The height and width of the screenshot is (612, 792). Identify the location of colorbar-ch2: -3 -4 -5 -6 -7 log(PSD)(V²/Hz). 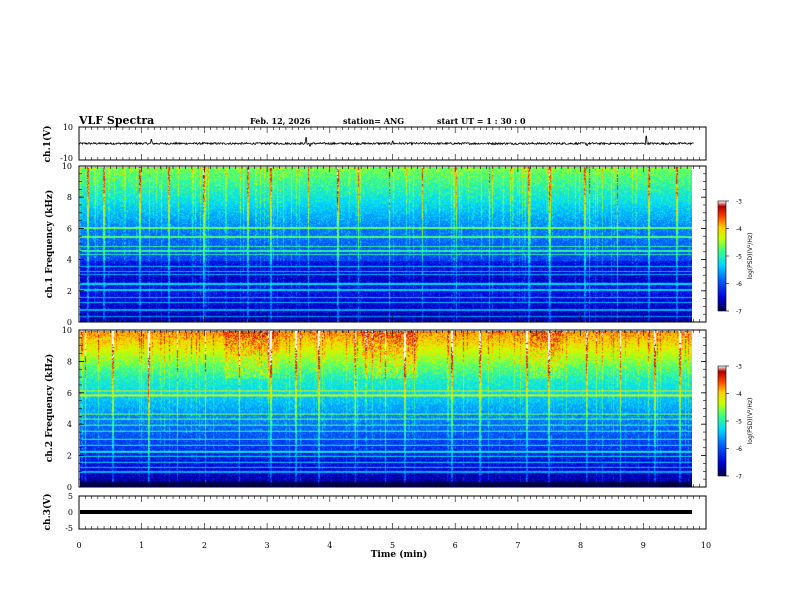
(735, 422).